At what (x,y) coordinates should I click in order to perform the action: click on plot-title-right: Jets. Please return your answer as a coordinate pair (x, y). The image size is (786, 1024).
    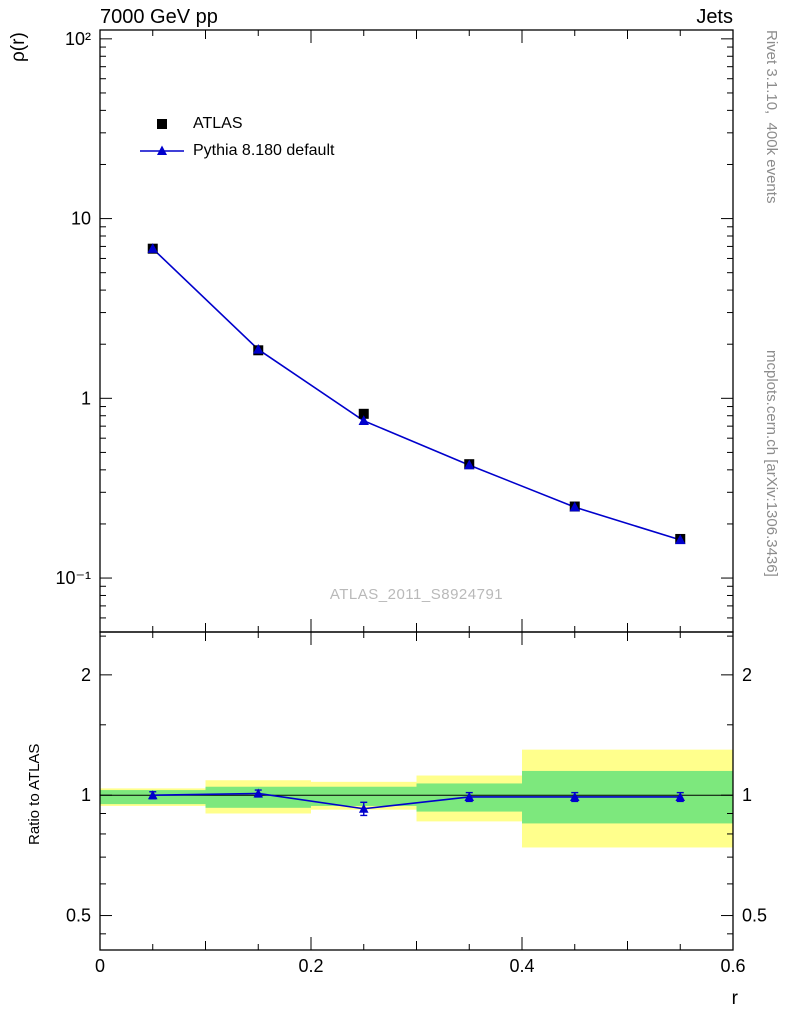
    Looking at the image, I should click on (714, 17).